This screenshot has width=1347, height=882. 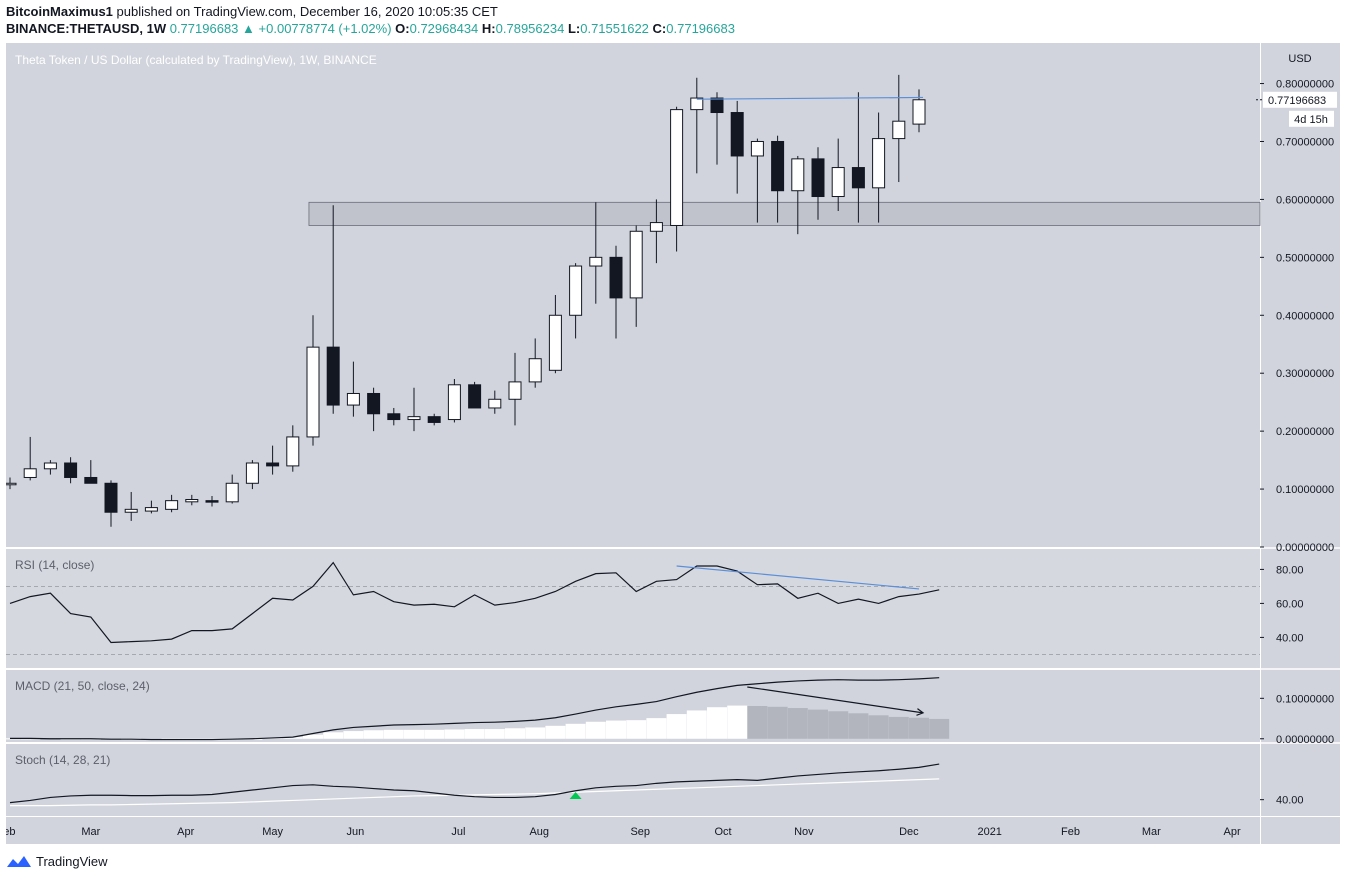 What do you see at coordinates (1305, 699) in the screenshot?
I see `macd-tick-label: 0.10000000` at bounding box center [1305, 699].